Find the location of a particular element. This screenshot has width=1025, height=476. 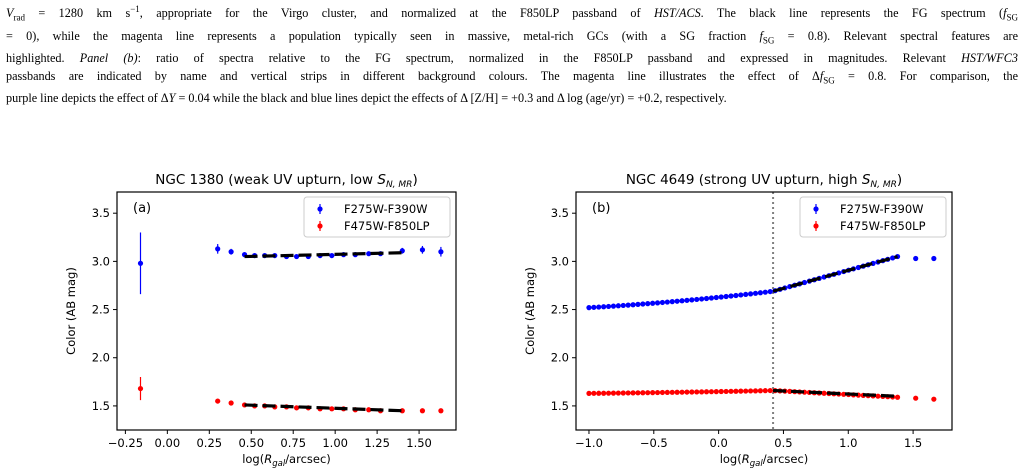

x-tick-label: 0.5 is located at coordinates (783, 443).